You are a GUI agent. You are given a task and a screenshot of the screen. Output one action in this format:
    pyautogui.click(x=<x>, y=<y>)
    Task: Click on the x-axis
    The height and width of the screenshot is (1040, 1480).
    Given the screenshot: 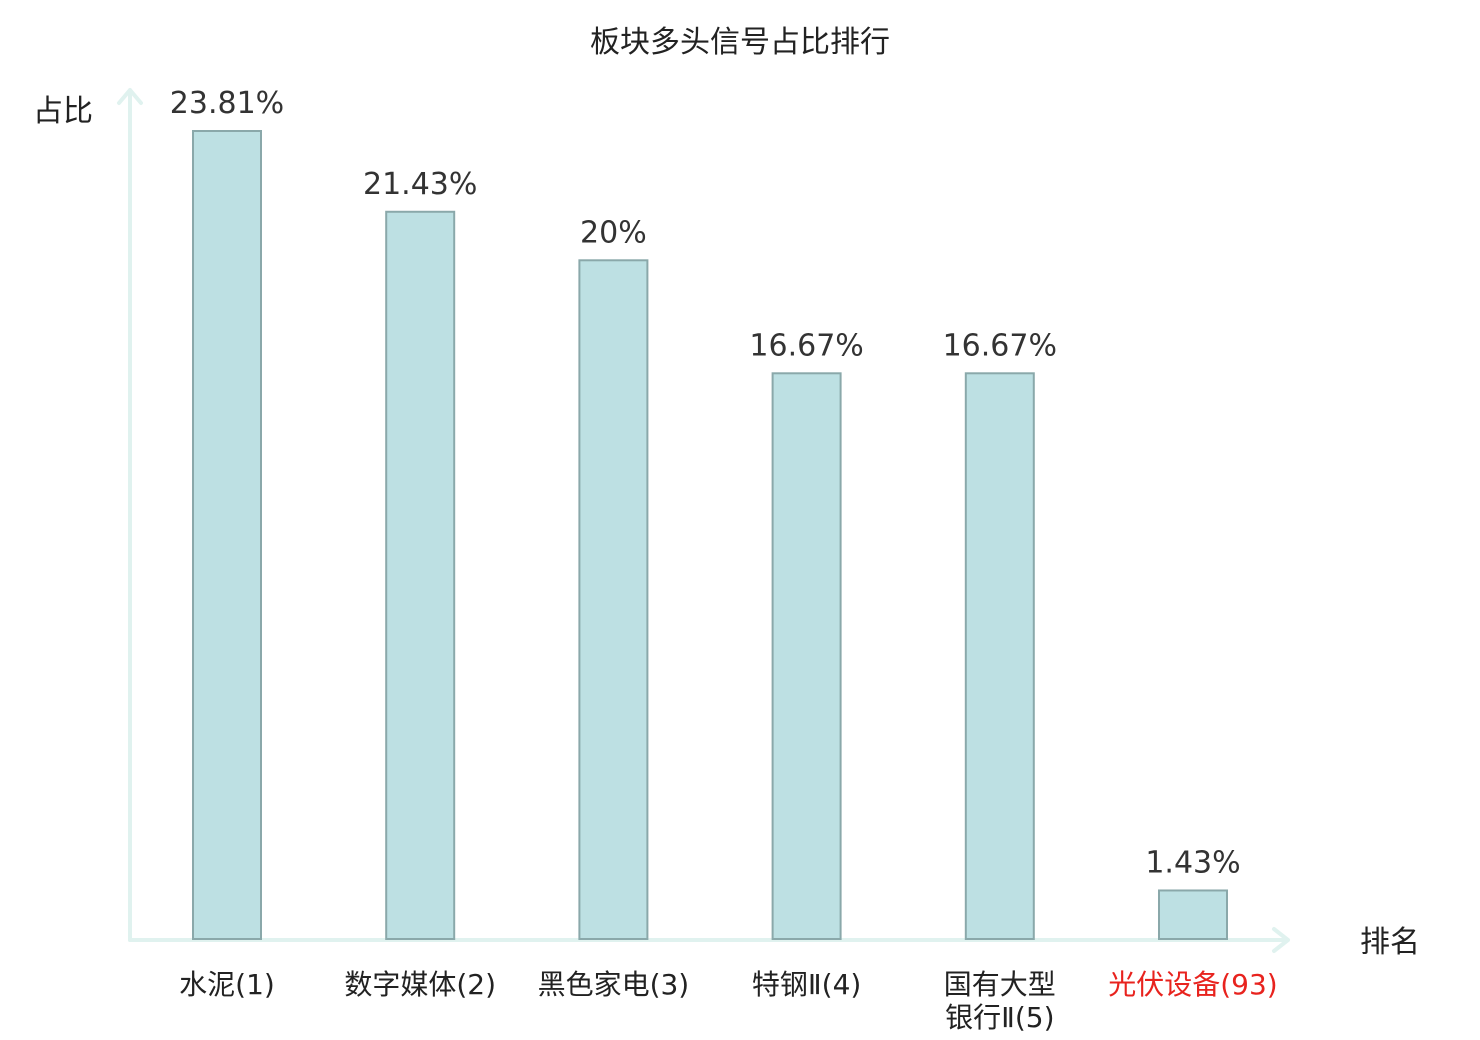 What is the action you would take?
    pyautogui.click(x=709, y=940)
    